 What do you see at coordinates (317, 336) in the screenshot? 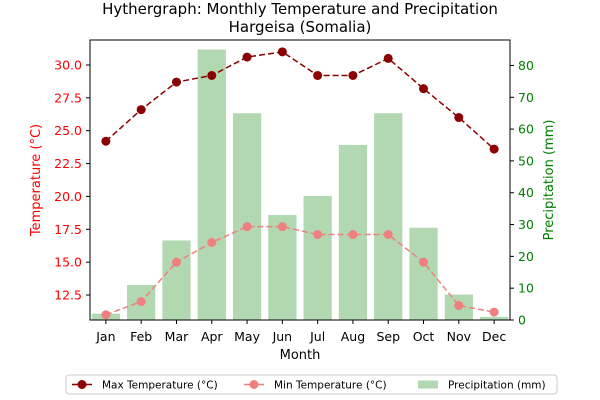
I see `x-tick-label: Jul` at bounding box center [317, 336].